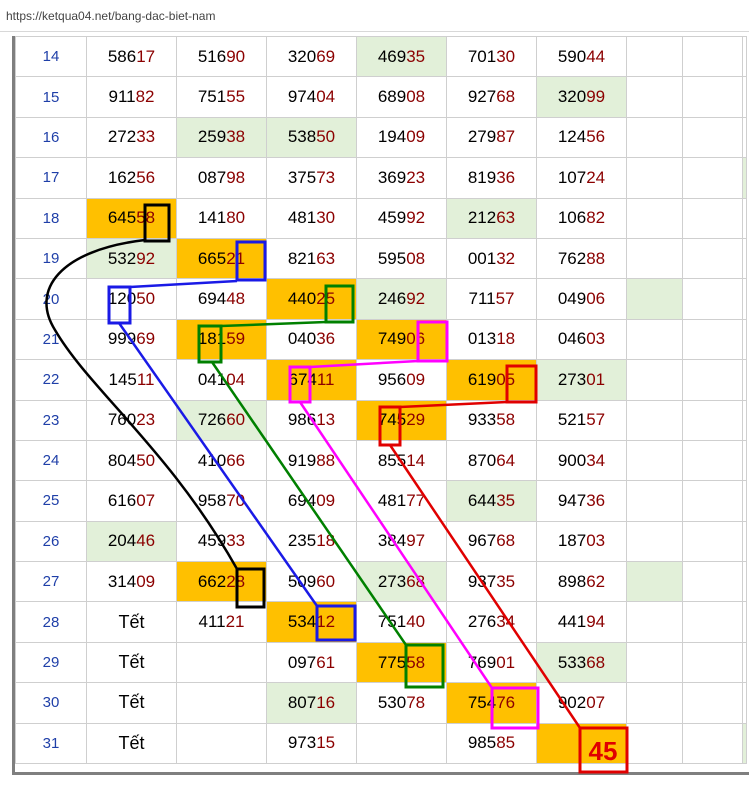 Image resolution: width=749 pixels, height=800 pixels. What do you see at coordinates (326, 299) in the screenshot?
I see `number-tail: 25` at bounding box center [326, 299].